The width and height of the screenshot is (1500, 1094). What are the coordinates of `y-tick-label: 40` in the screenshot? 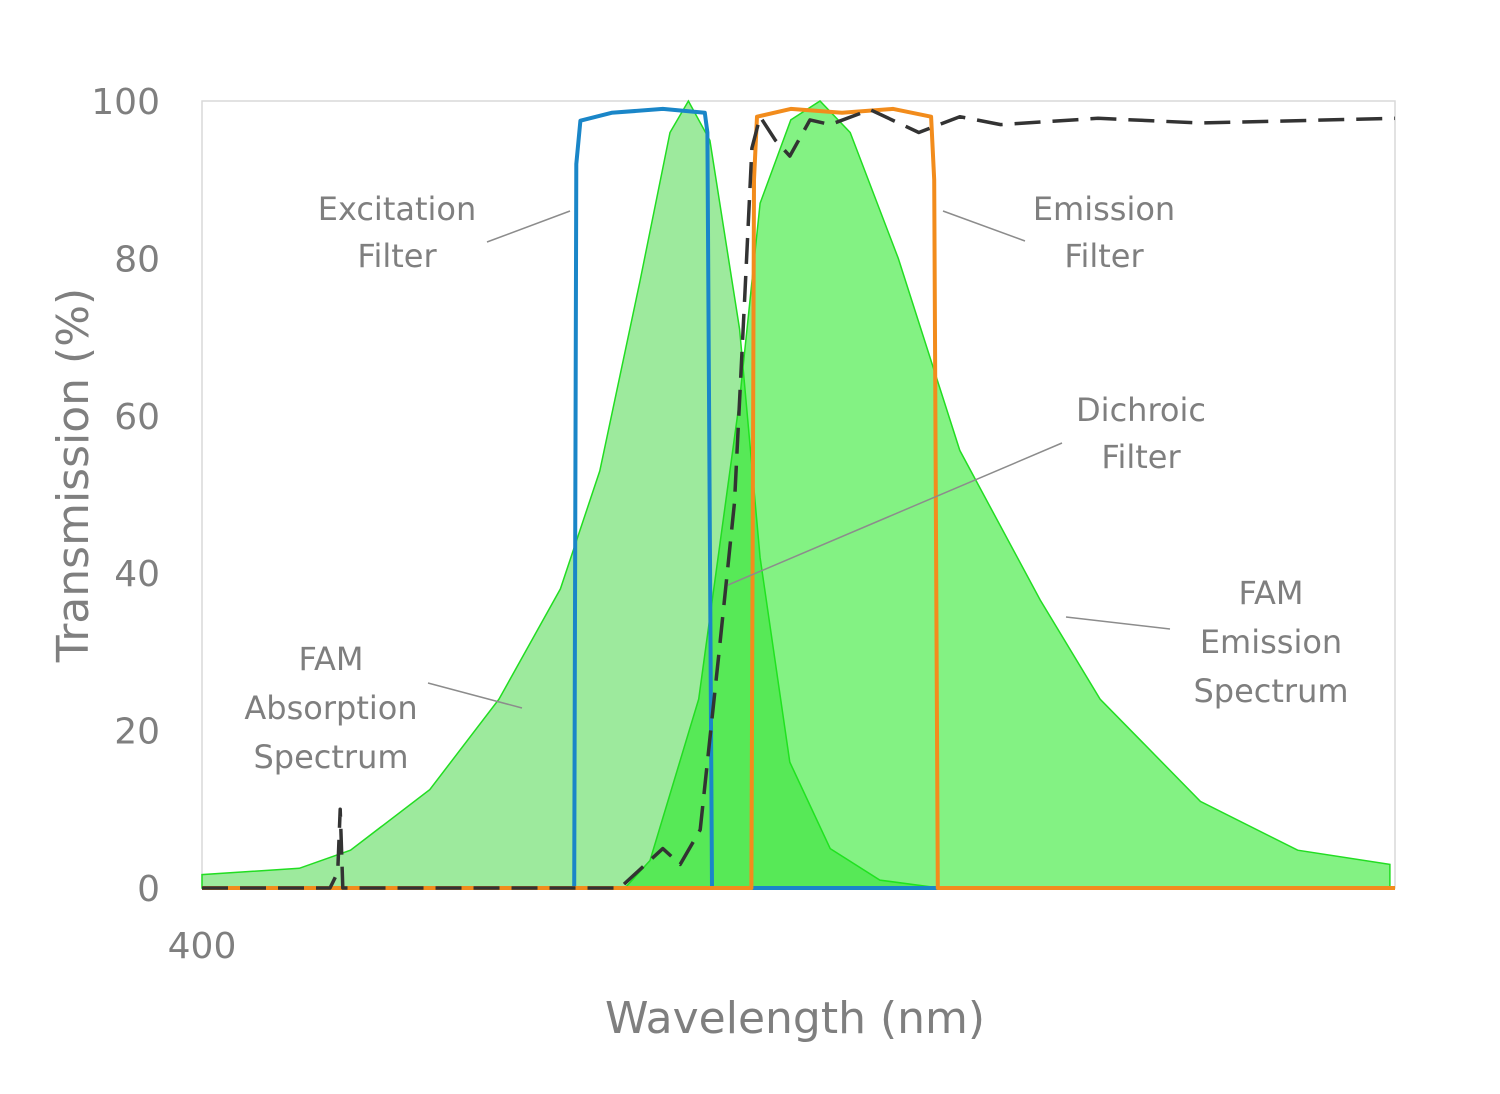 It's located at (137, 574).